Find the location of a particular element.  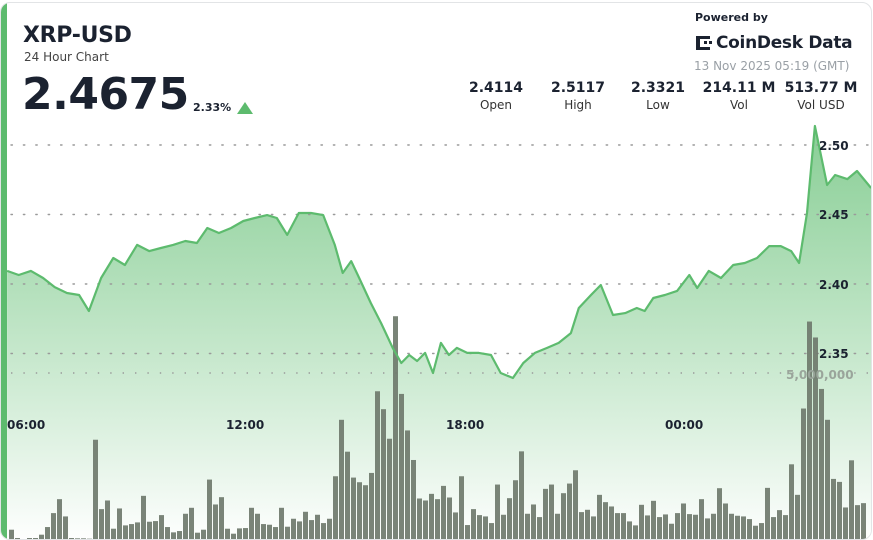

y-tick-label: 2.35 is located at coordinates (834, 354).